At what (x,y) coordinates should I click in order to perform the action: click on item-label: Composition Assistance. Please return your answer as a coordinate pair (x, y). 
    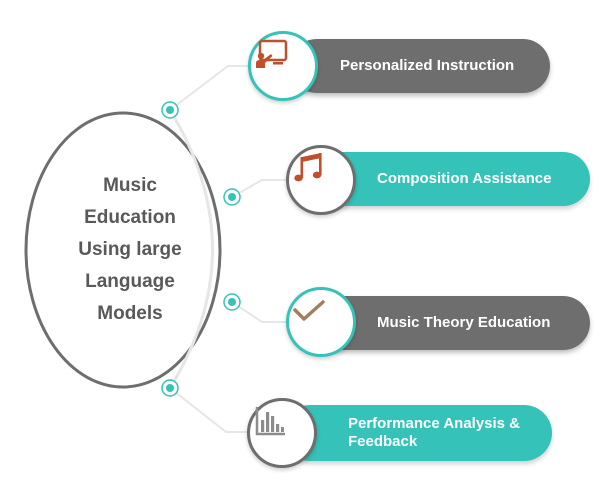
    Looking at the image, I should click on (464, 178).